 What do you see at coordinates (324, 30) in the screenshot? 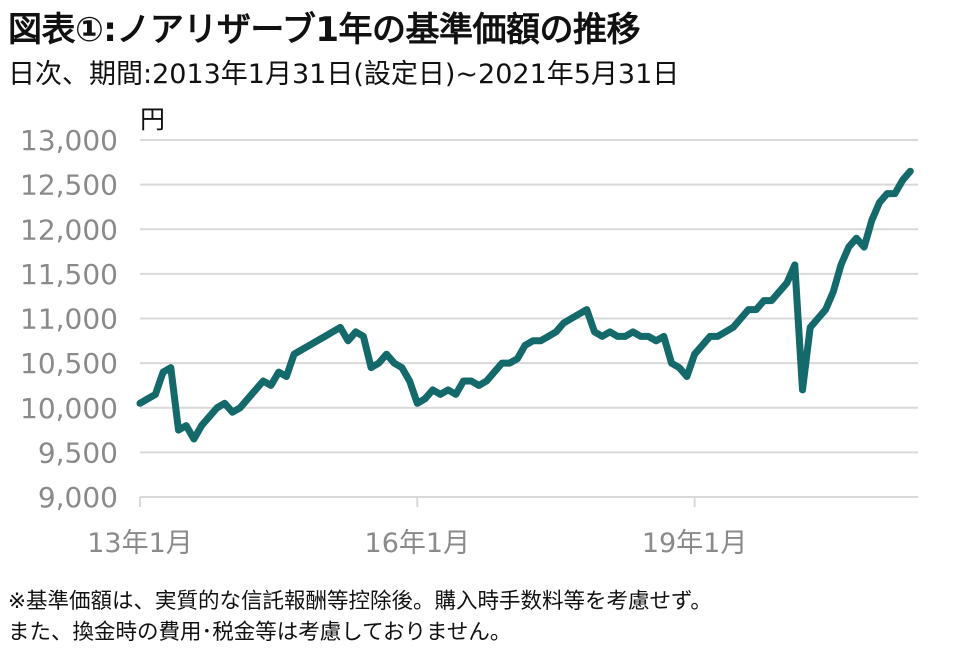
I see `chart-title: 図表①:ノアリザーブ1年の基準価額の推移` at bounding box center [324, 30].